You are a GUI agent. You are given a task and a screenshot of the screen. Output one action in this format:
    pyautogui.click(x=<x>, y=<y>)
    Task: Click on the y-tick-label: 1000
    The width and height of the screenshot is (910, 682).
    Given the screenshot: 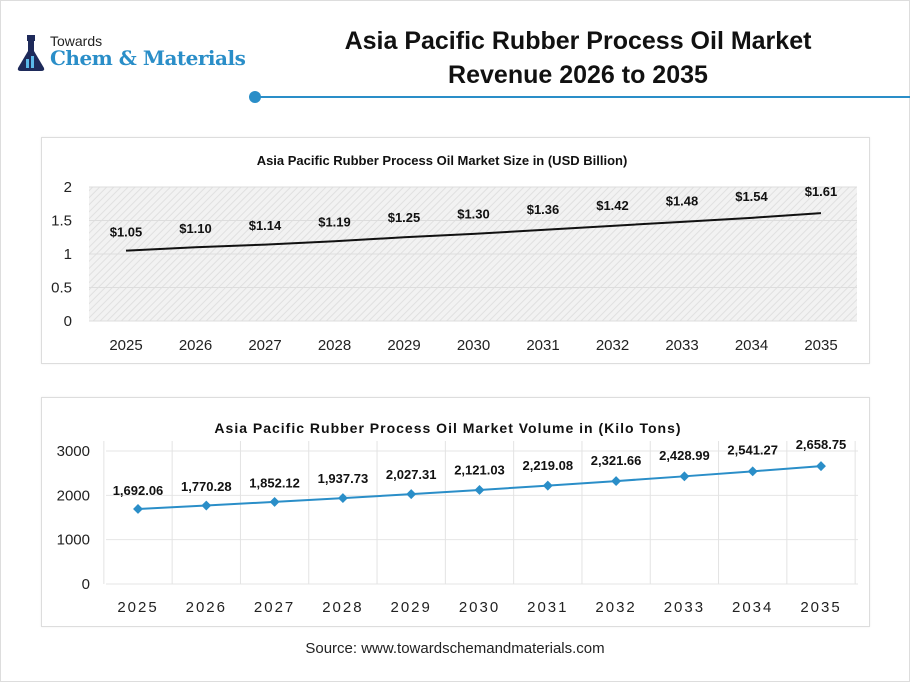 What is the action you would take?
    pyautogui.click(x=73, y=540)
    